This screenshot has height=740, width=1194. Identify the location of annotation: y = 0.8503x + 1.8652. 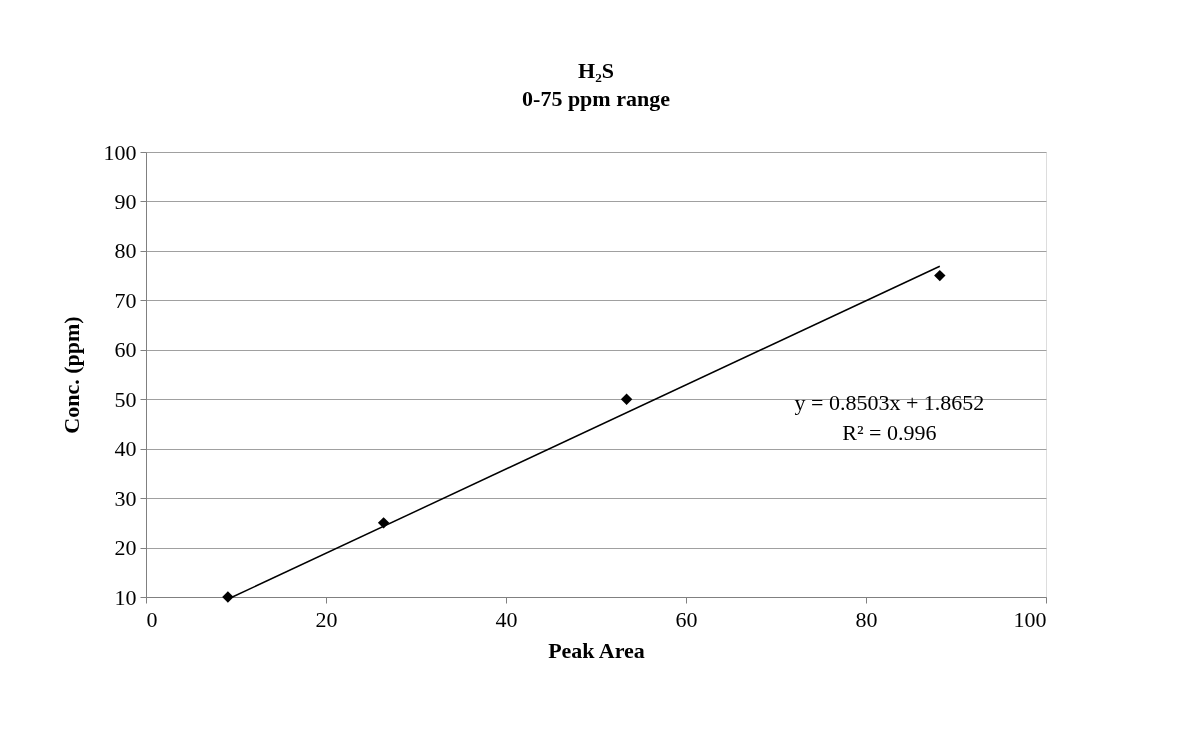
(889, 403).